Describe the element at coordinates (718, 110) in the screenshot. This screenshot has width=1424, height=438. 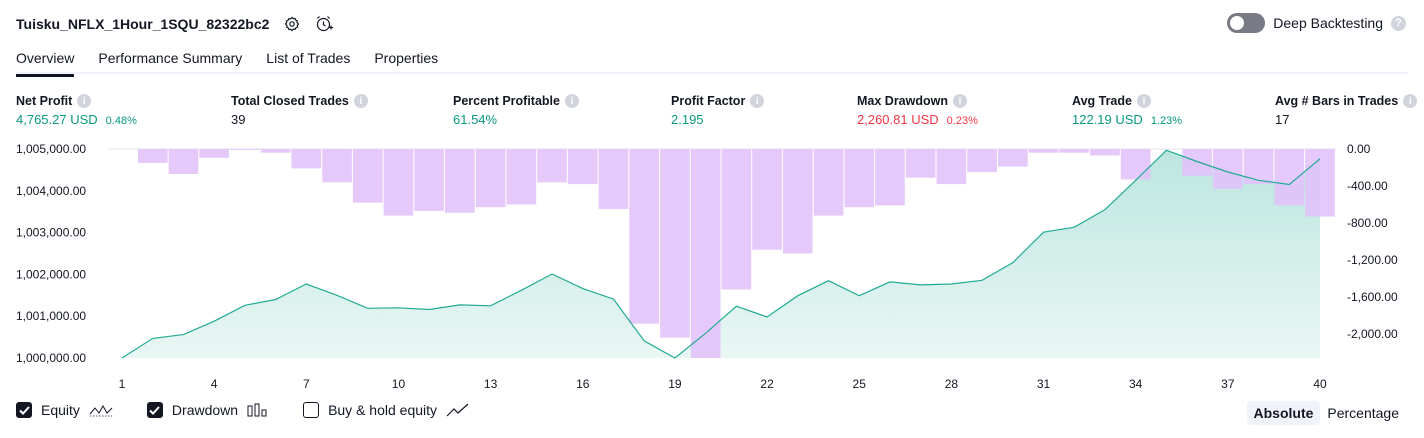
I see `metric-profit-factor: Profit Factor i 2.195` at that location.